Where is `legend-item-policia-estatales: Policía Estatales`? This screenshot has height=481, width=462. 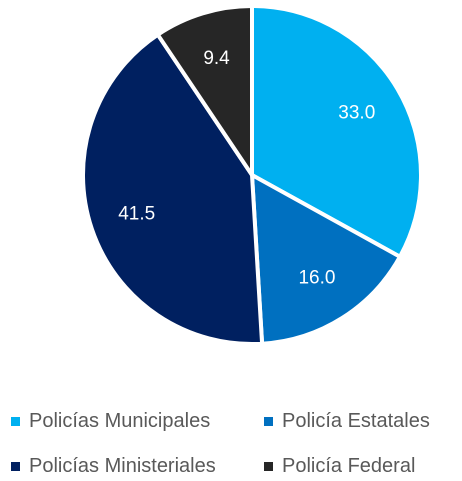 legend-item-policia-estatales: Policía Estatales is located at coordinates (347, 421).